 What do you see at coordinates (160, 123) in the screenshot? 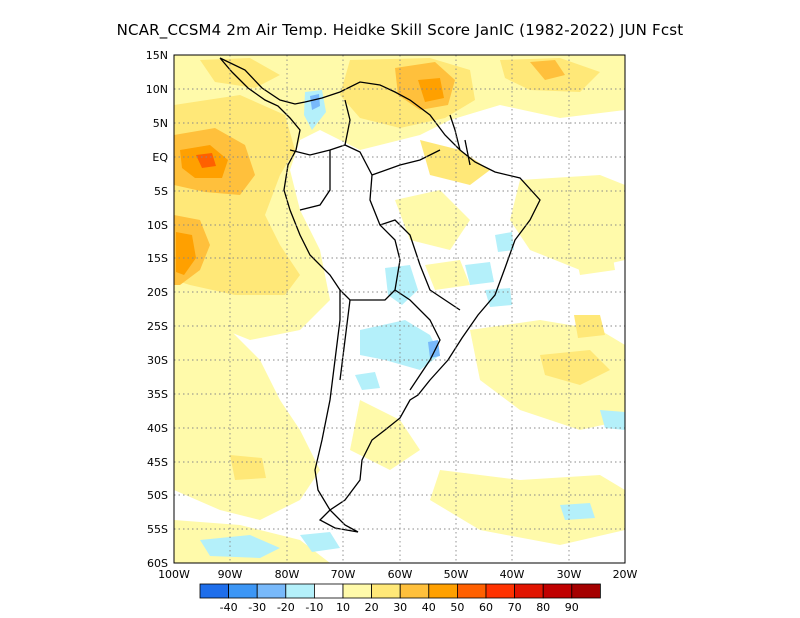
I see `lat-label: 5N` at bounding box center [160, 123].